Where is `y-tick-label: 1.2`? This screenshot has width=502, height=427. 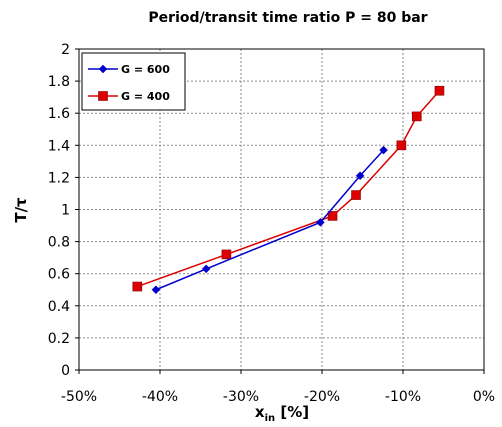
y-tick-label: 1.2 is located at coordinates (59, 178).